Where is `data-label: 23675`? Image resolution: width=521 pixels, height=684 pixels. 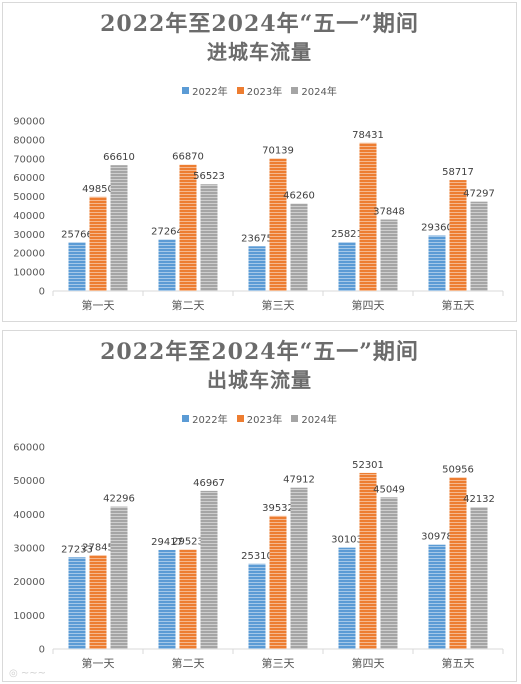
data-label: 23675 is located at coordinates (257, 238).